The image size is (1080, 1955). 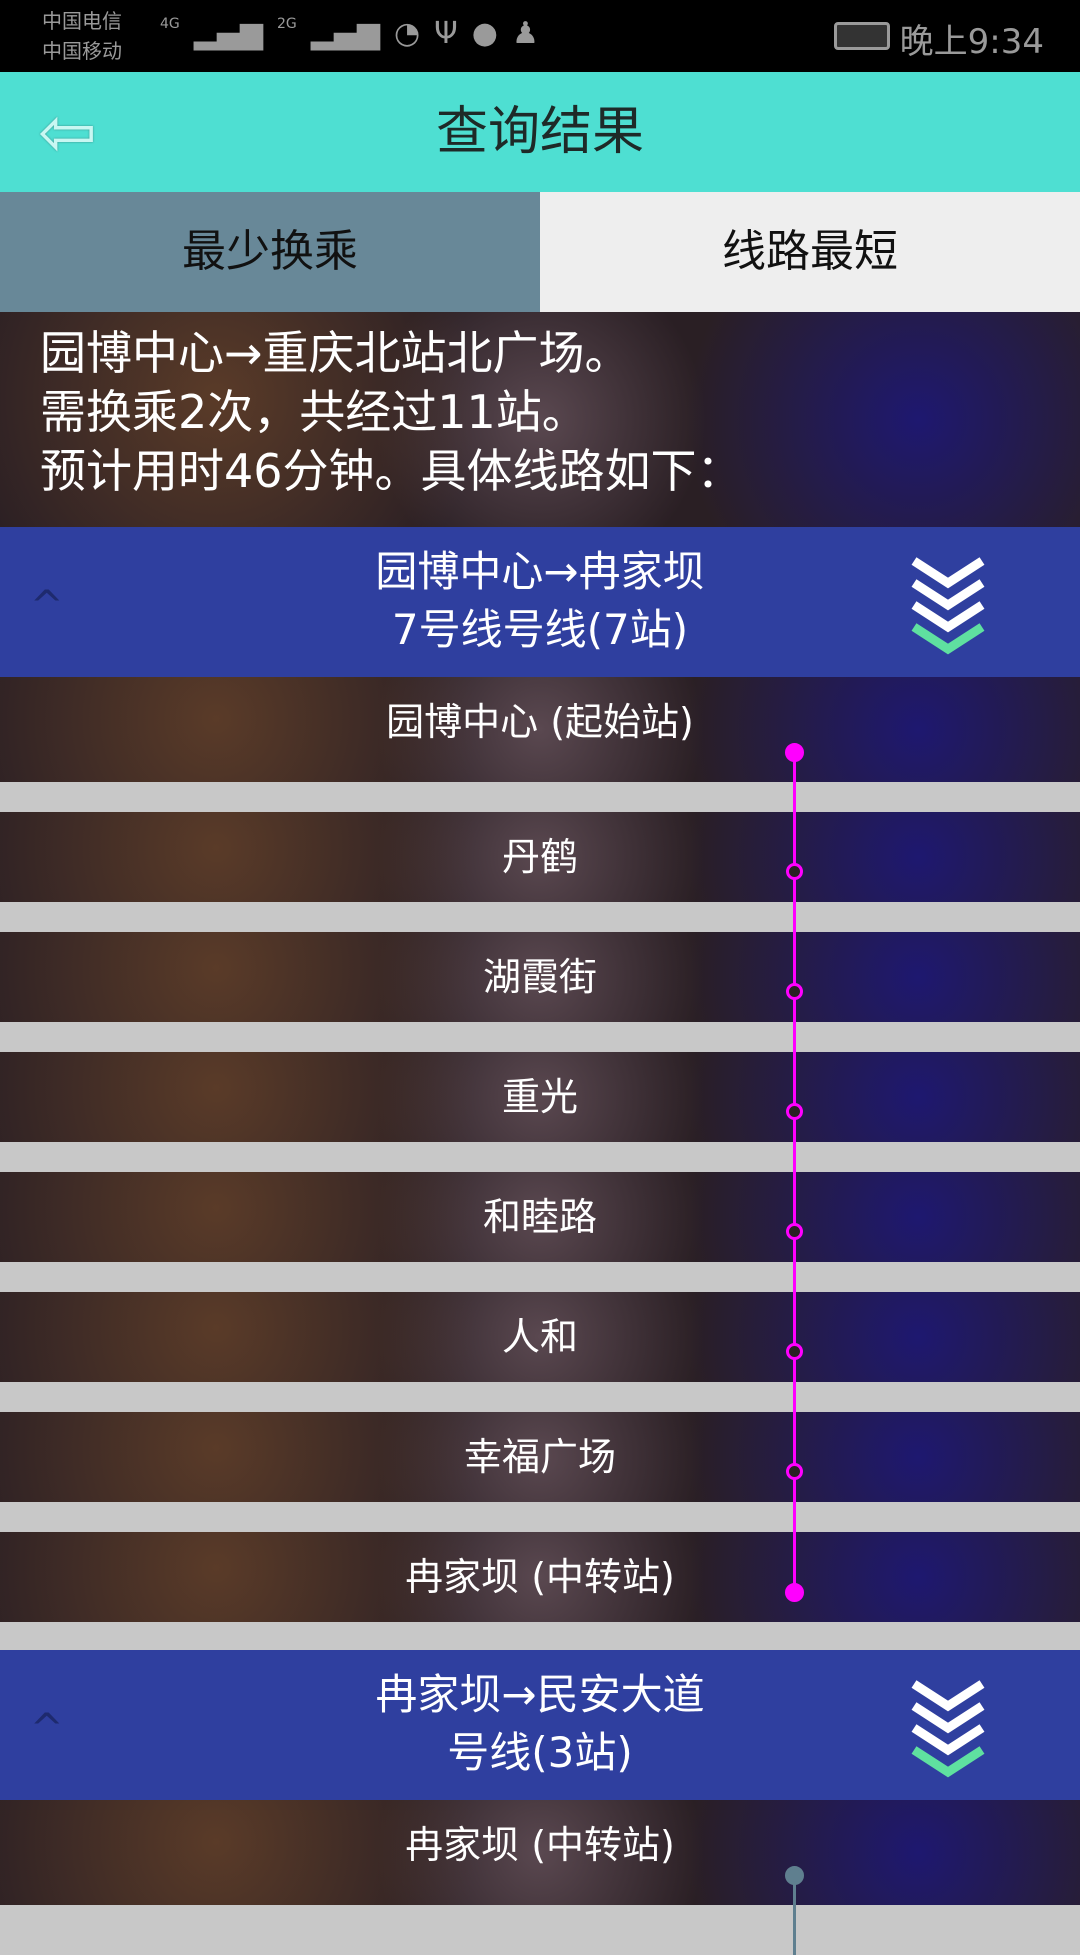 What do you see at coordinates (540, 629) in the screenshot?
I see `segment-line-info: 7号线号线(7站)` at bounding box center [540, 629].